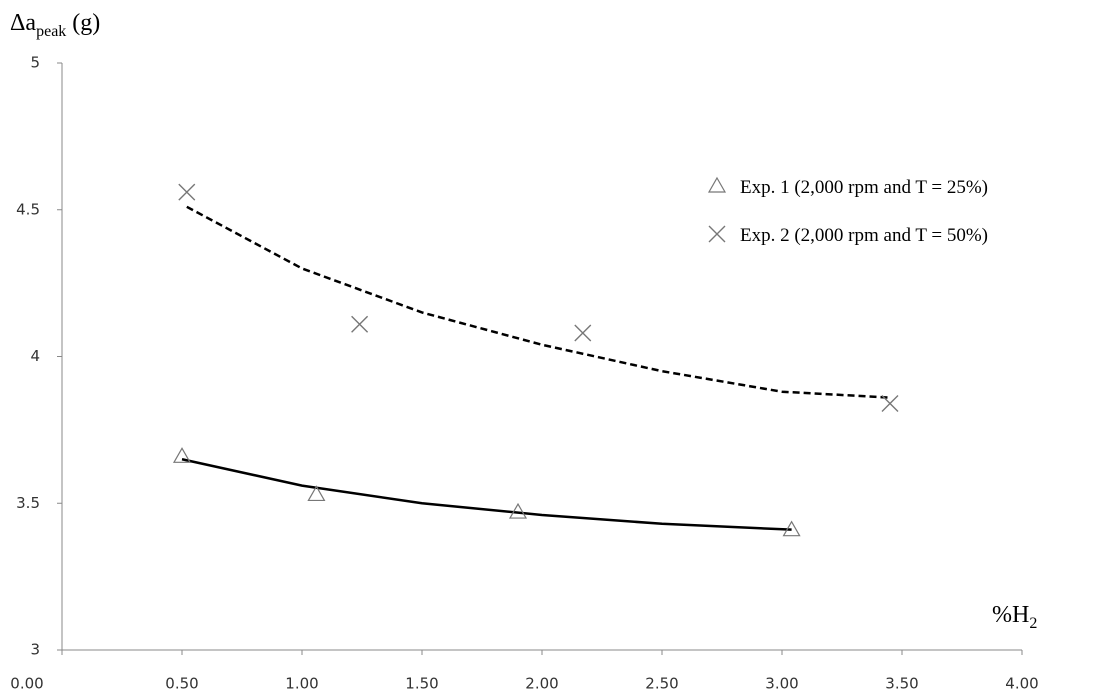 The width and height of the screenshot is (1095, 696). What do you see at coordinates (541, 684) in the screenshot?
I see `x-tick-label: 2.00` at bounding box center [541, 684].